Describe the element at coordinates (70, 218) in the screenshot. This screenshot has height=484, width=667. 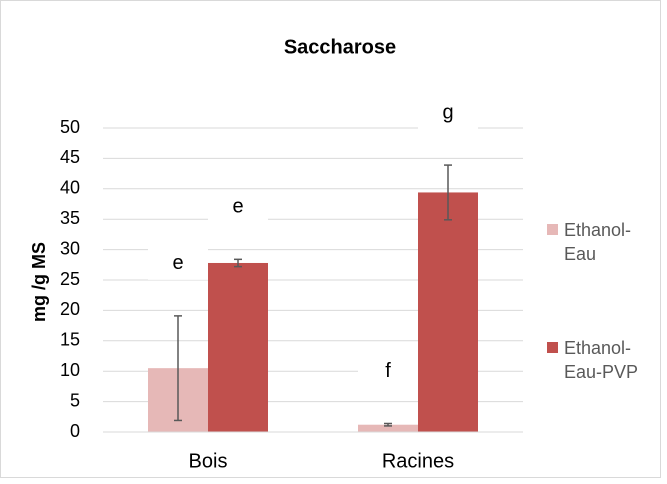
I see `y-tick-label: 35` at that location.